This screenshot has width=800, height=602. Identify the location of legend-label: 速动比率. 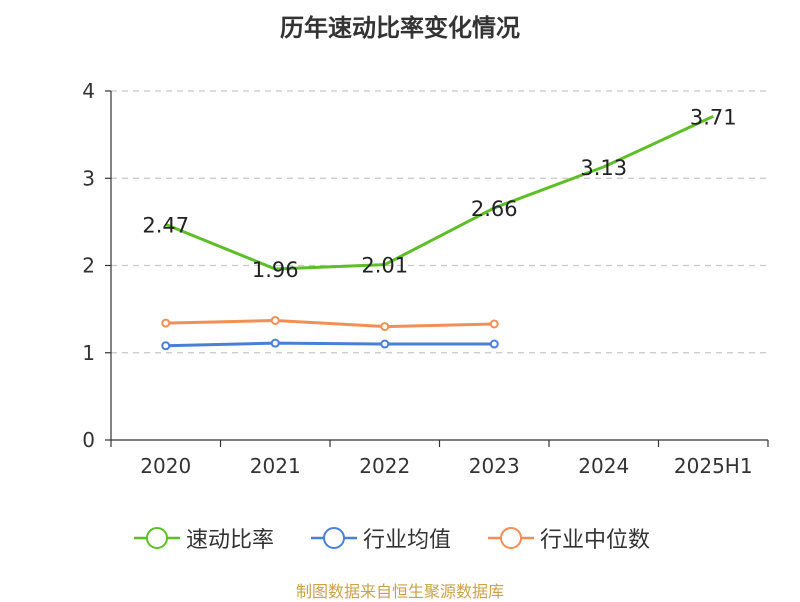
(230, 540).